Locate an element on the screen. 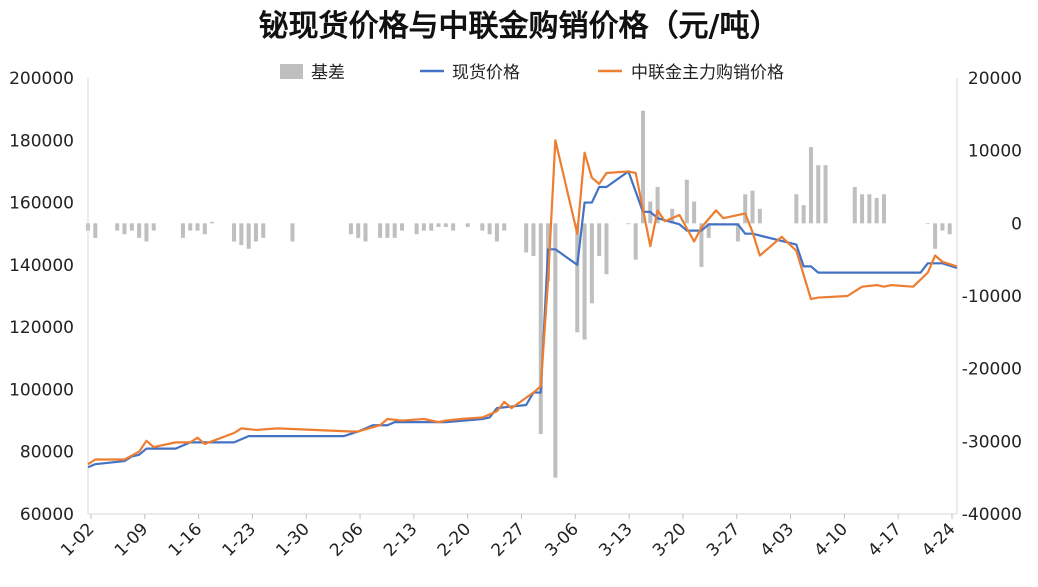 The height and width of the screenshot is (587, 1038). x-tick-label-12: 3-27 is located at coordinates (723, 539).